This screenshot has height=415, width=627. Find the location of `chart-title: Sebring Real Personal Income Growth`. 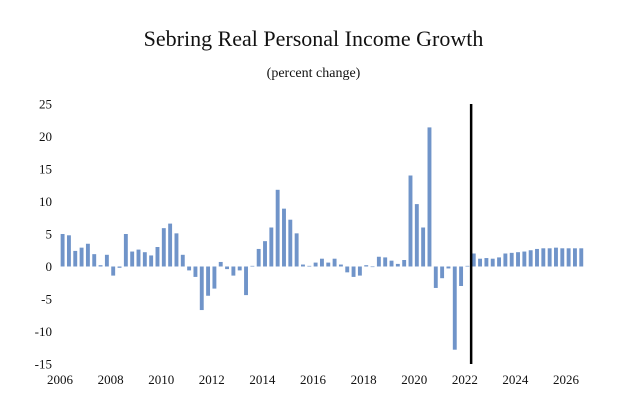

chart-title: Sebring Real Personal Income Growth is located at coordinates (313, 38).